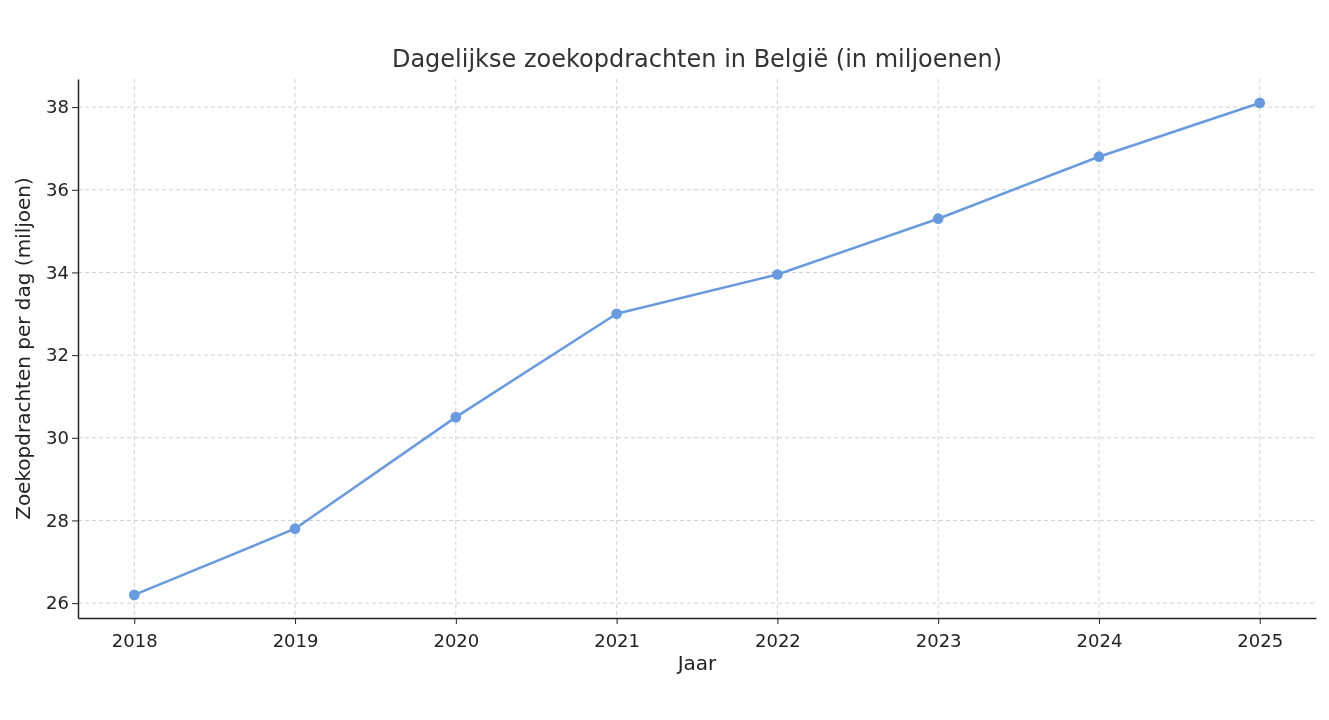 The height and width of the screenshot is (720, 1329). What do you see at coordinates (938, 640) in the screenshot?
I see `x-tick-label: 2023` at bounding box center [938, 640].